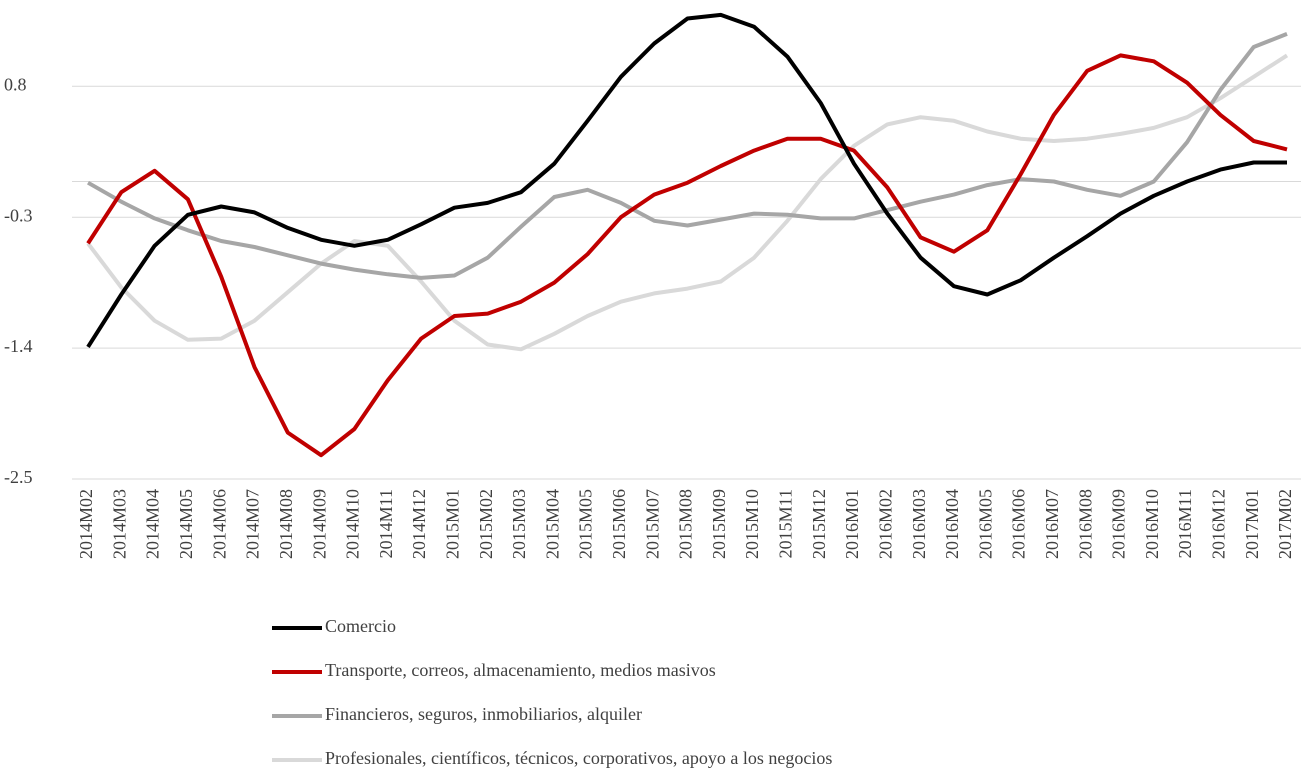 The height and width of the screenshot is (775, 1301). I want to click on y-tick-label: 0.8, so click(15, 84).